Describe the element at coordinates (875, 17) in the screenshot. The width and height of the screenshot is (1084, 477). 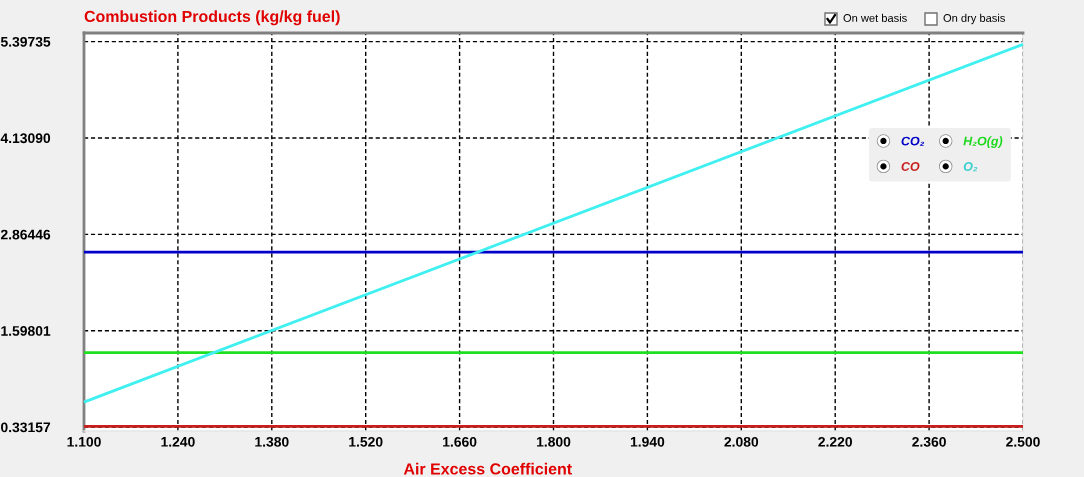
I see `text: On wet basis` at that location.